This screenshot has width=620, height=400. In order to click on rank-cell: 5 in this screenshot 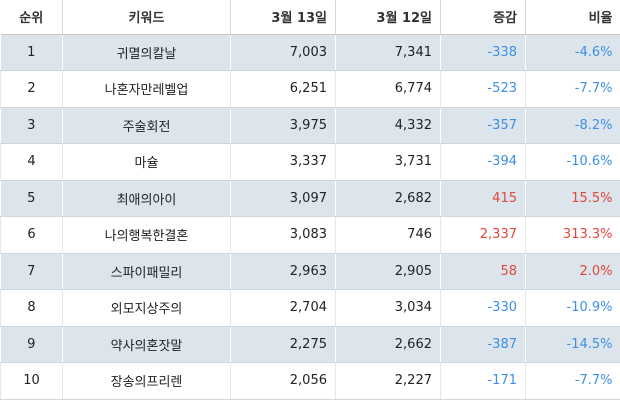, I will do `click(31, 198)`.